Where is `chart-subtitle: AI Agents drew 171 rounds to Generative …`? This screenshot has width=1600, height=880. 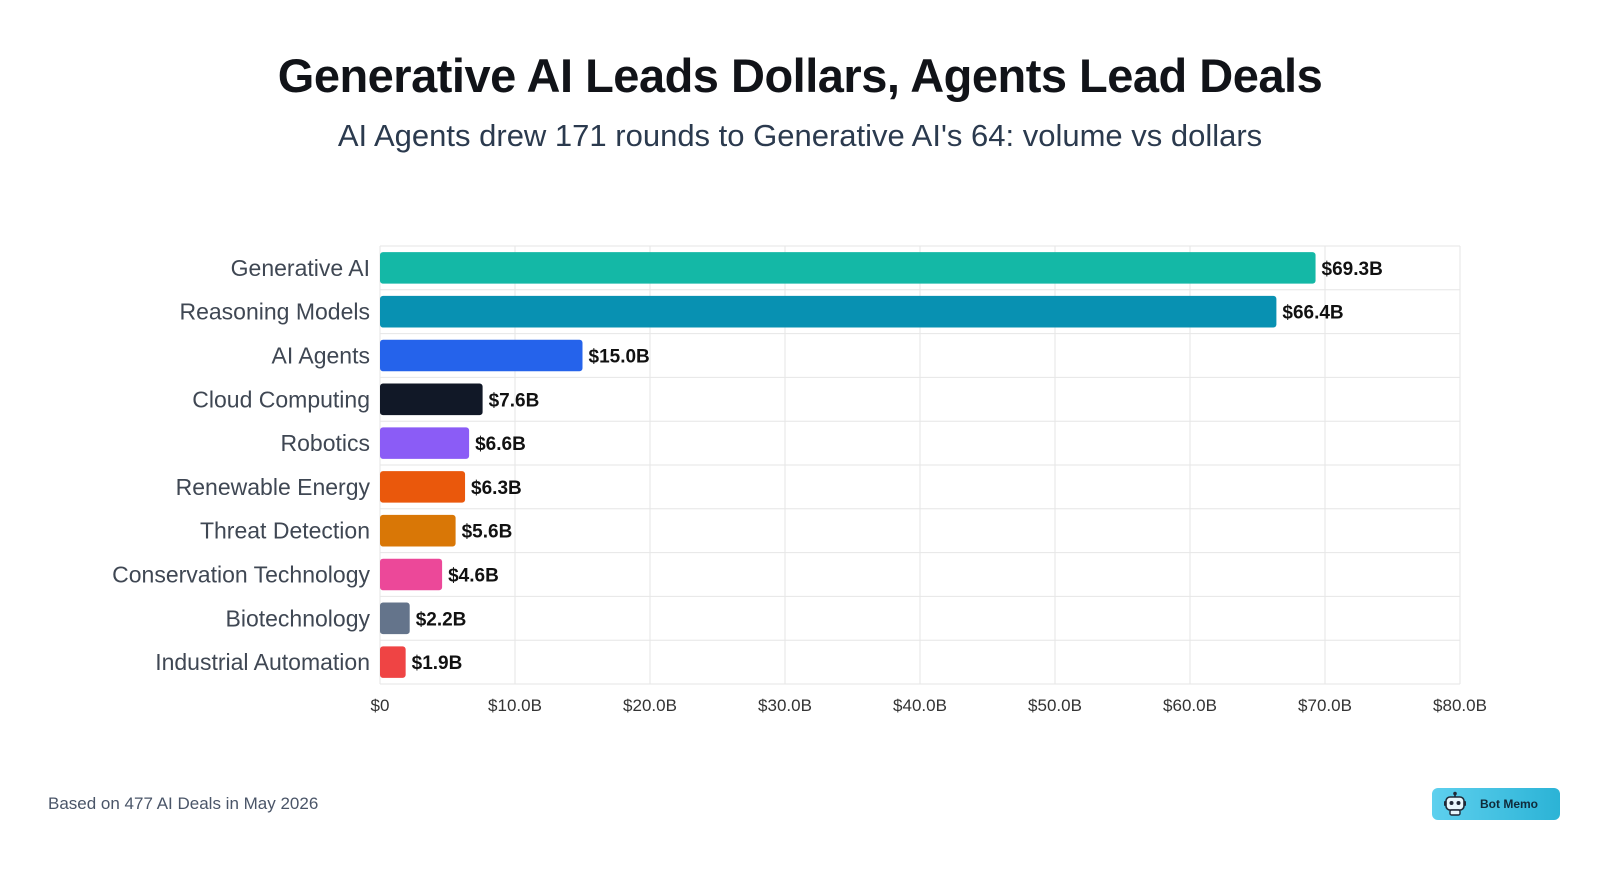 chart-subtitle: AI Agents drew 171 rounds to Generative … is located at coordinates (800, 135).